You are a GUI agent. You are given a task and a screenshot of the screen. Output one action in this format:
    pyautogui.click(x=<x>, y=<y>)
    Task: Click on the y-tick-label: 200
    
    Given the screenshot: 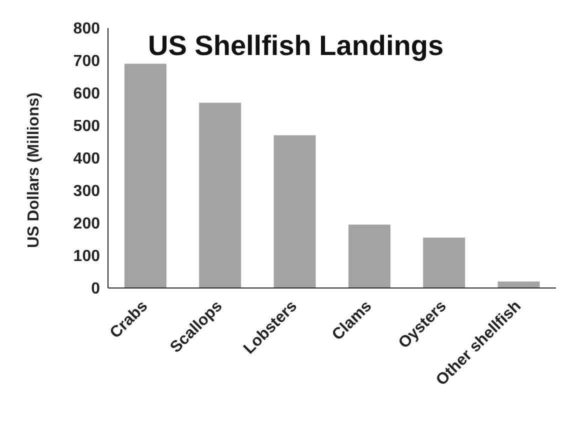 What is the action you would take?
    pyautogui.click(x=86, y=224)
    